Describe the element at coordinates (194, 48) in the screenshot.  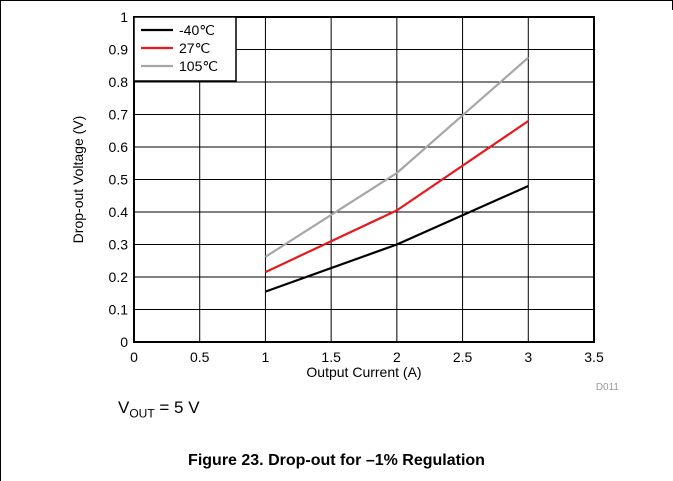
I see `legend-label: 27℃` at that location.